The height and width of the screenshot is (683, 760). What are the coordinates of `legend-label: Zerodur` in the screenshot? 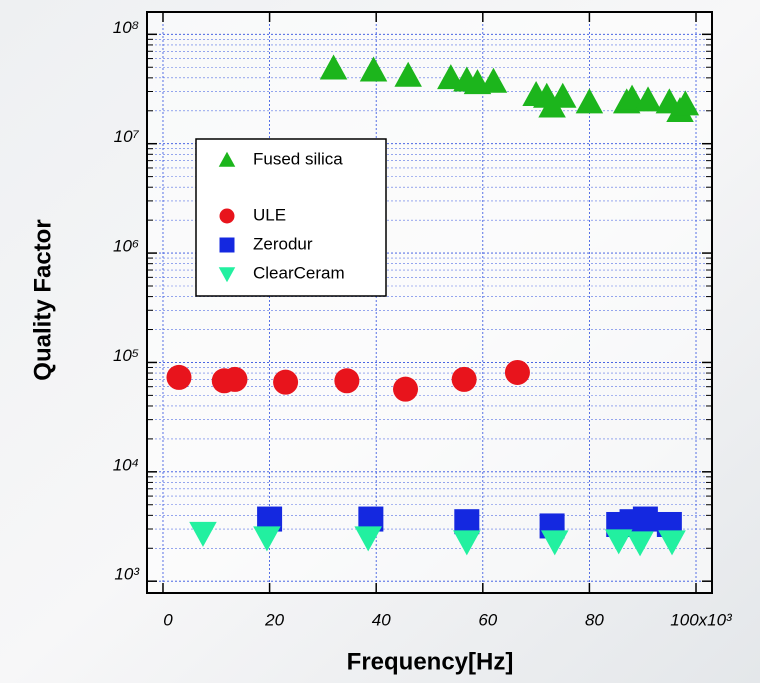 It's located at (283, 243).